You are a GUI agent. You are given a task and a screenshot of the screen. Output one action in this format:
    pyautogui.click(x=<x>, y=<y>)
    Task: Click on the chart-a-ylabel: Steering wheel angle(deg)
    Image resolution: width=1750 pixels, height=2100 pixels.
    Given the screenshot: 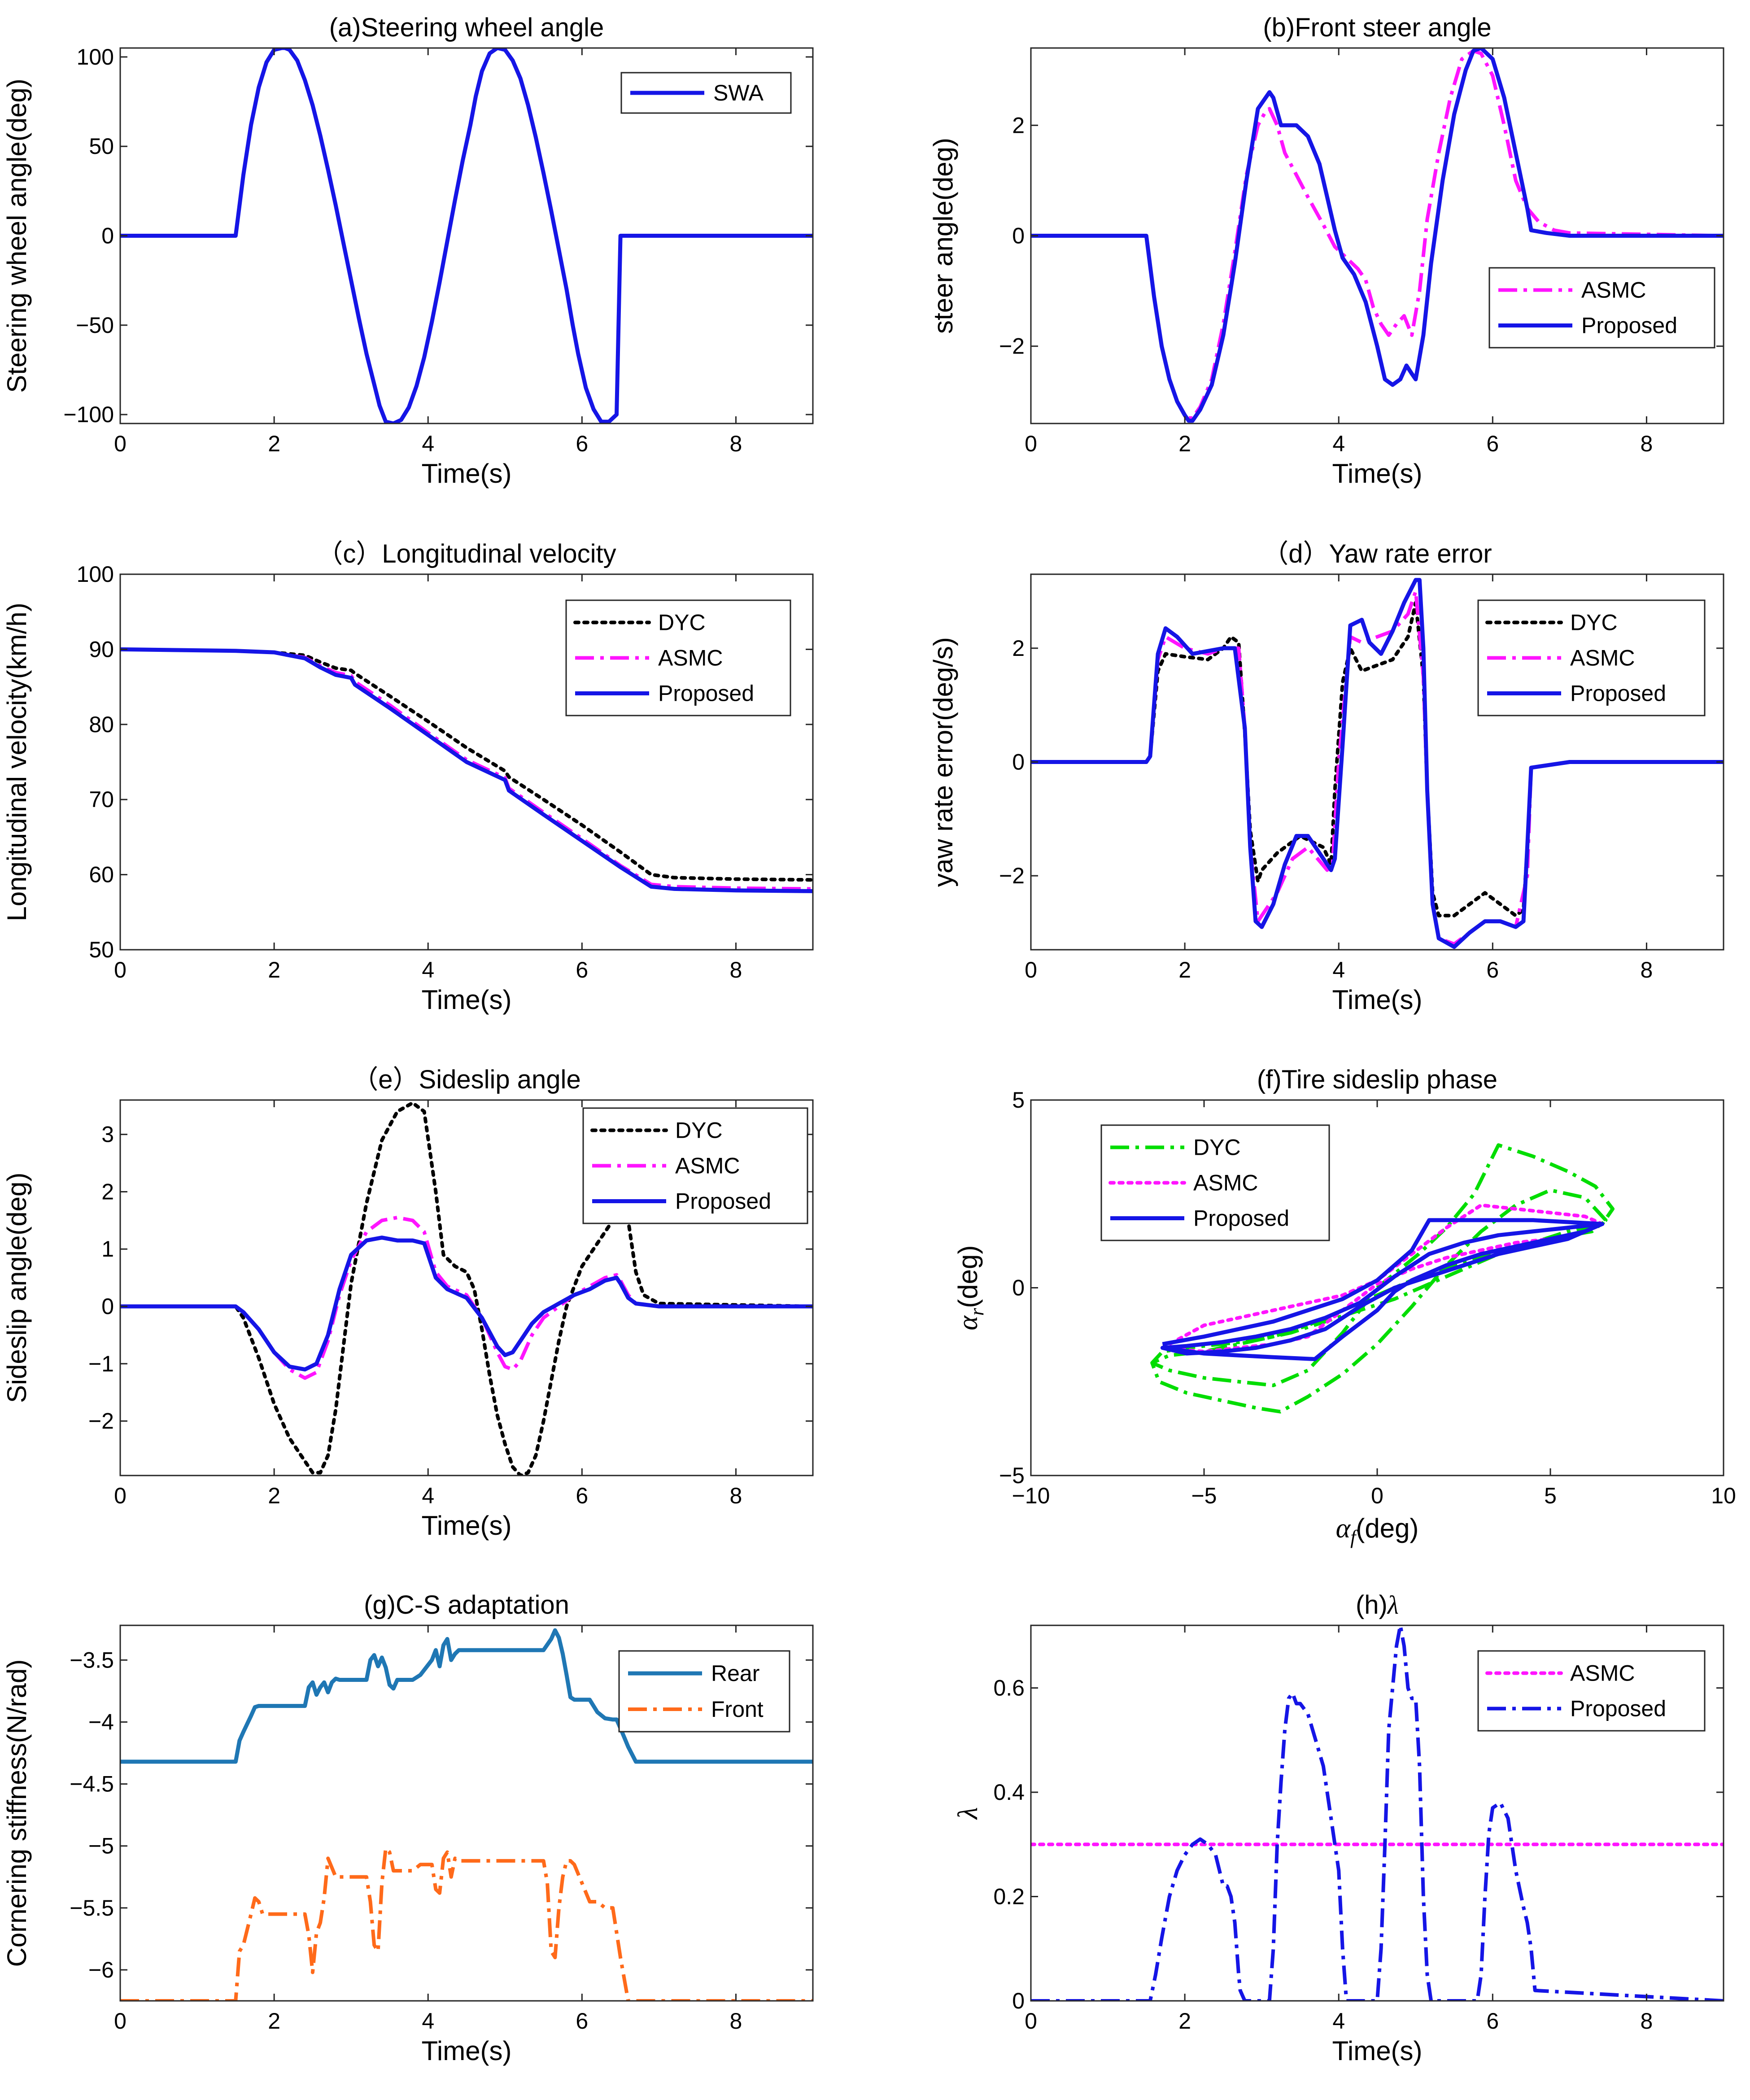 What is the action you would take?
    pyautogui.click(x=17, y=236)
    